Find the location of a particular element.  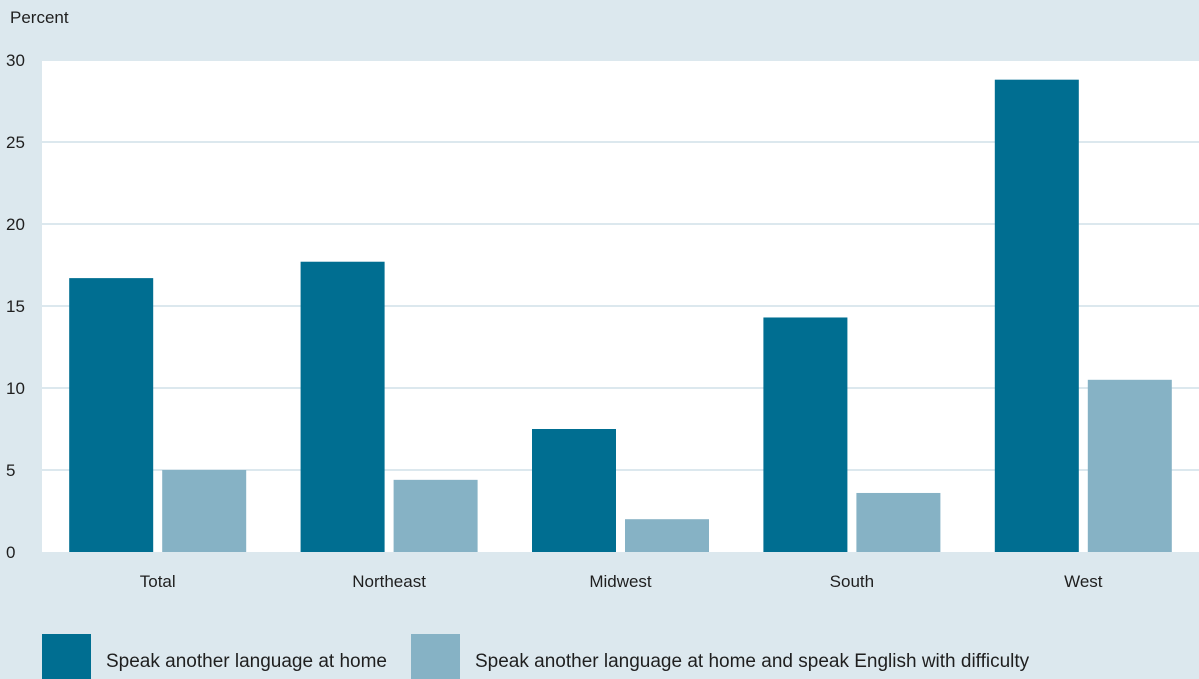

y-tick-label-25: 25 is located at coordinates (15, 142).